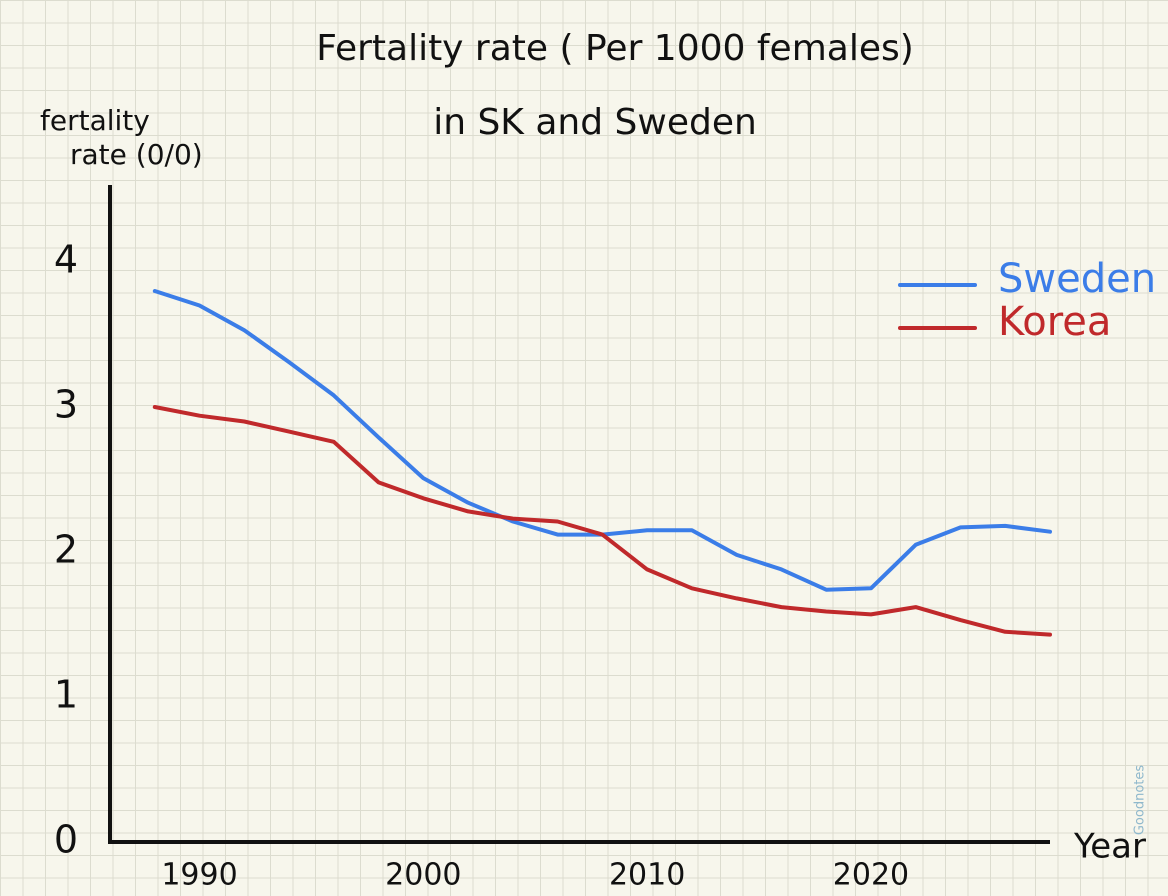 This screenshot has width=1168, height=896. Describe the element at coordinates (95, 120) in the screenshot. I see `y-axis-label: fertality` at that location.